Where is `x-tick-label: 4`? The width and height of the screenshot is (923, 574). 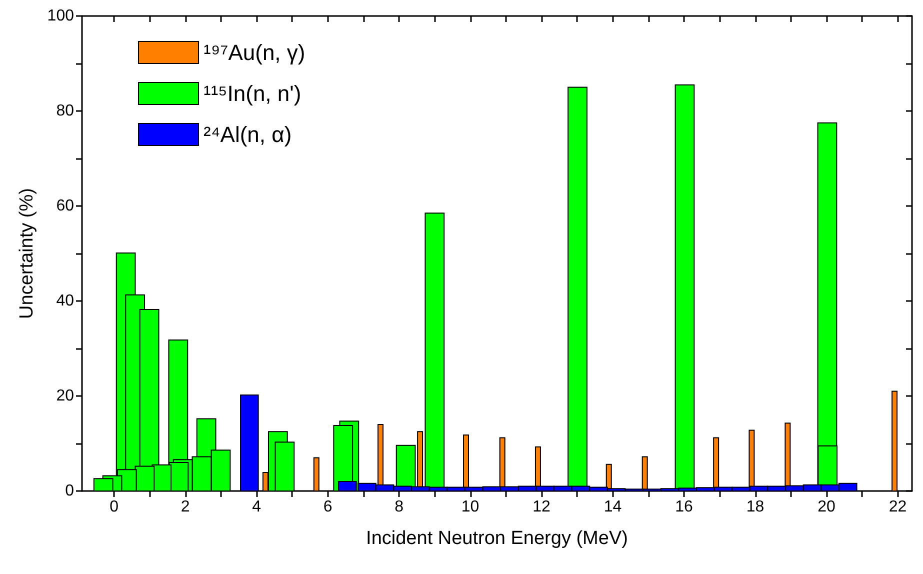 x-tick-label: 4 is located at coordinates (257, 507).